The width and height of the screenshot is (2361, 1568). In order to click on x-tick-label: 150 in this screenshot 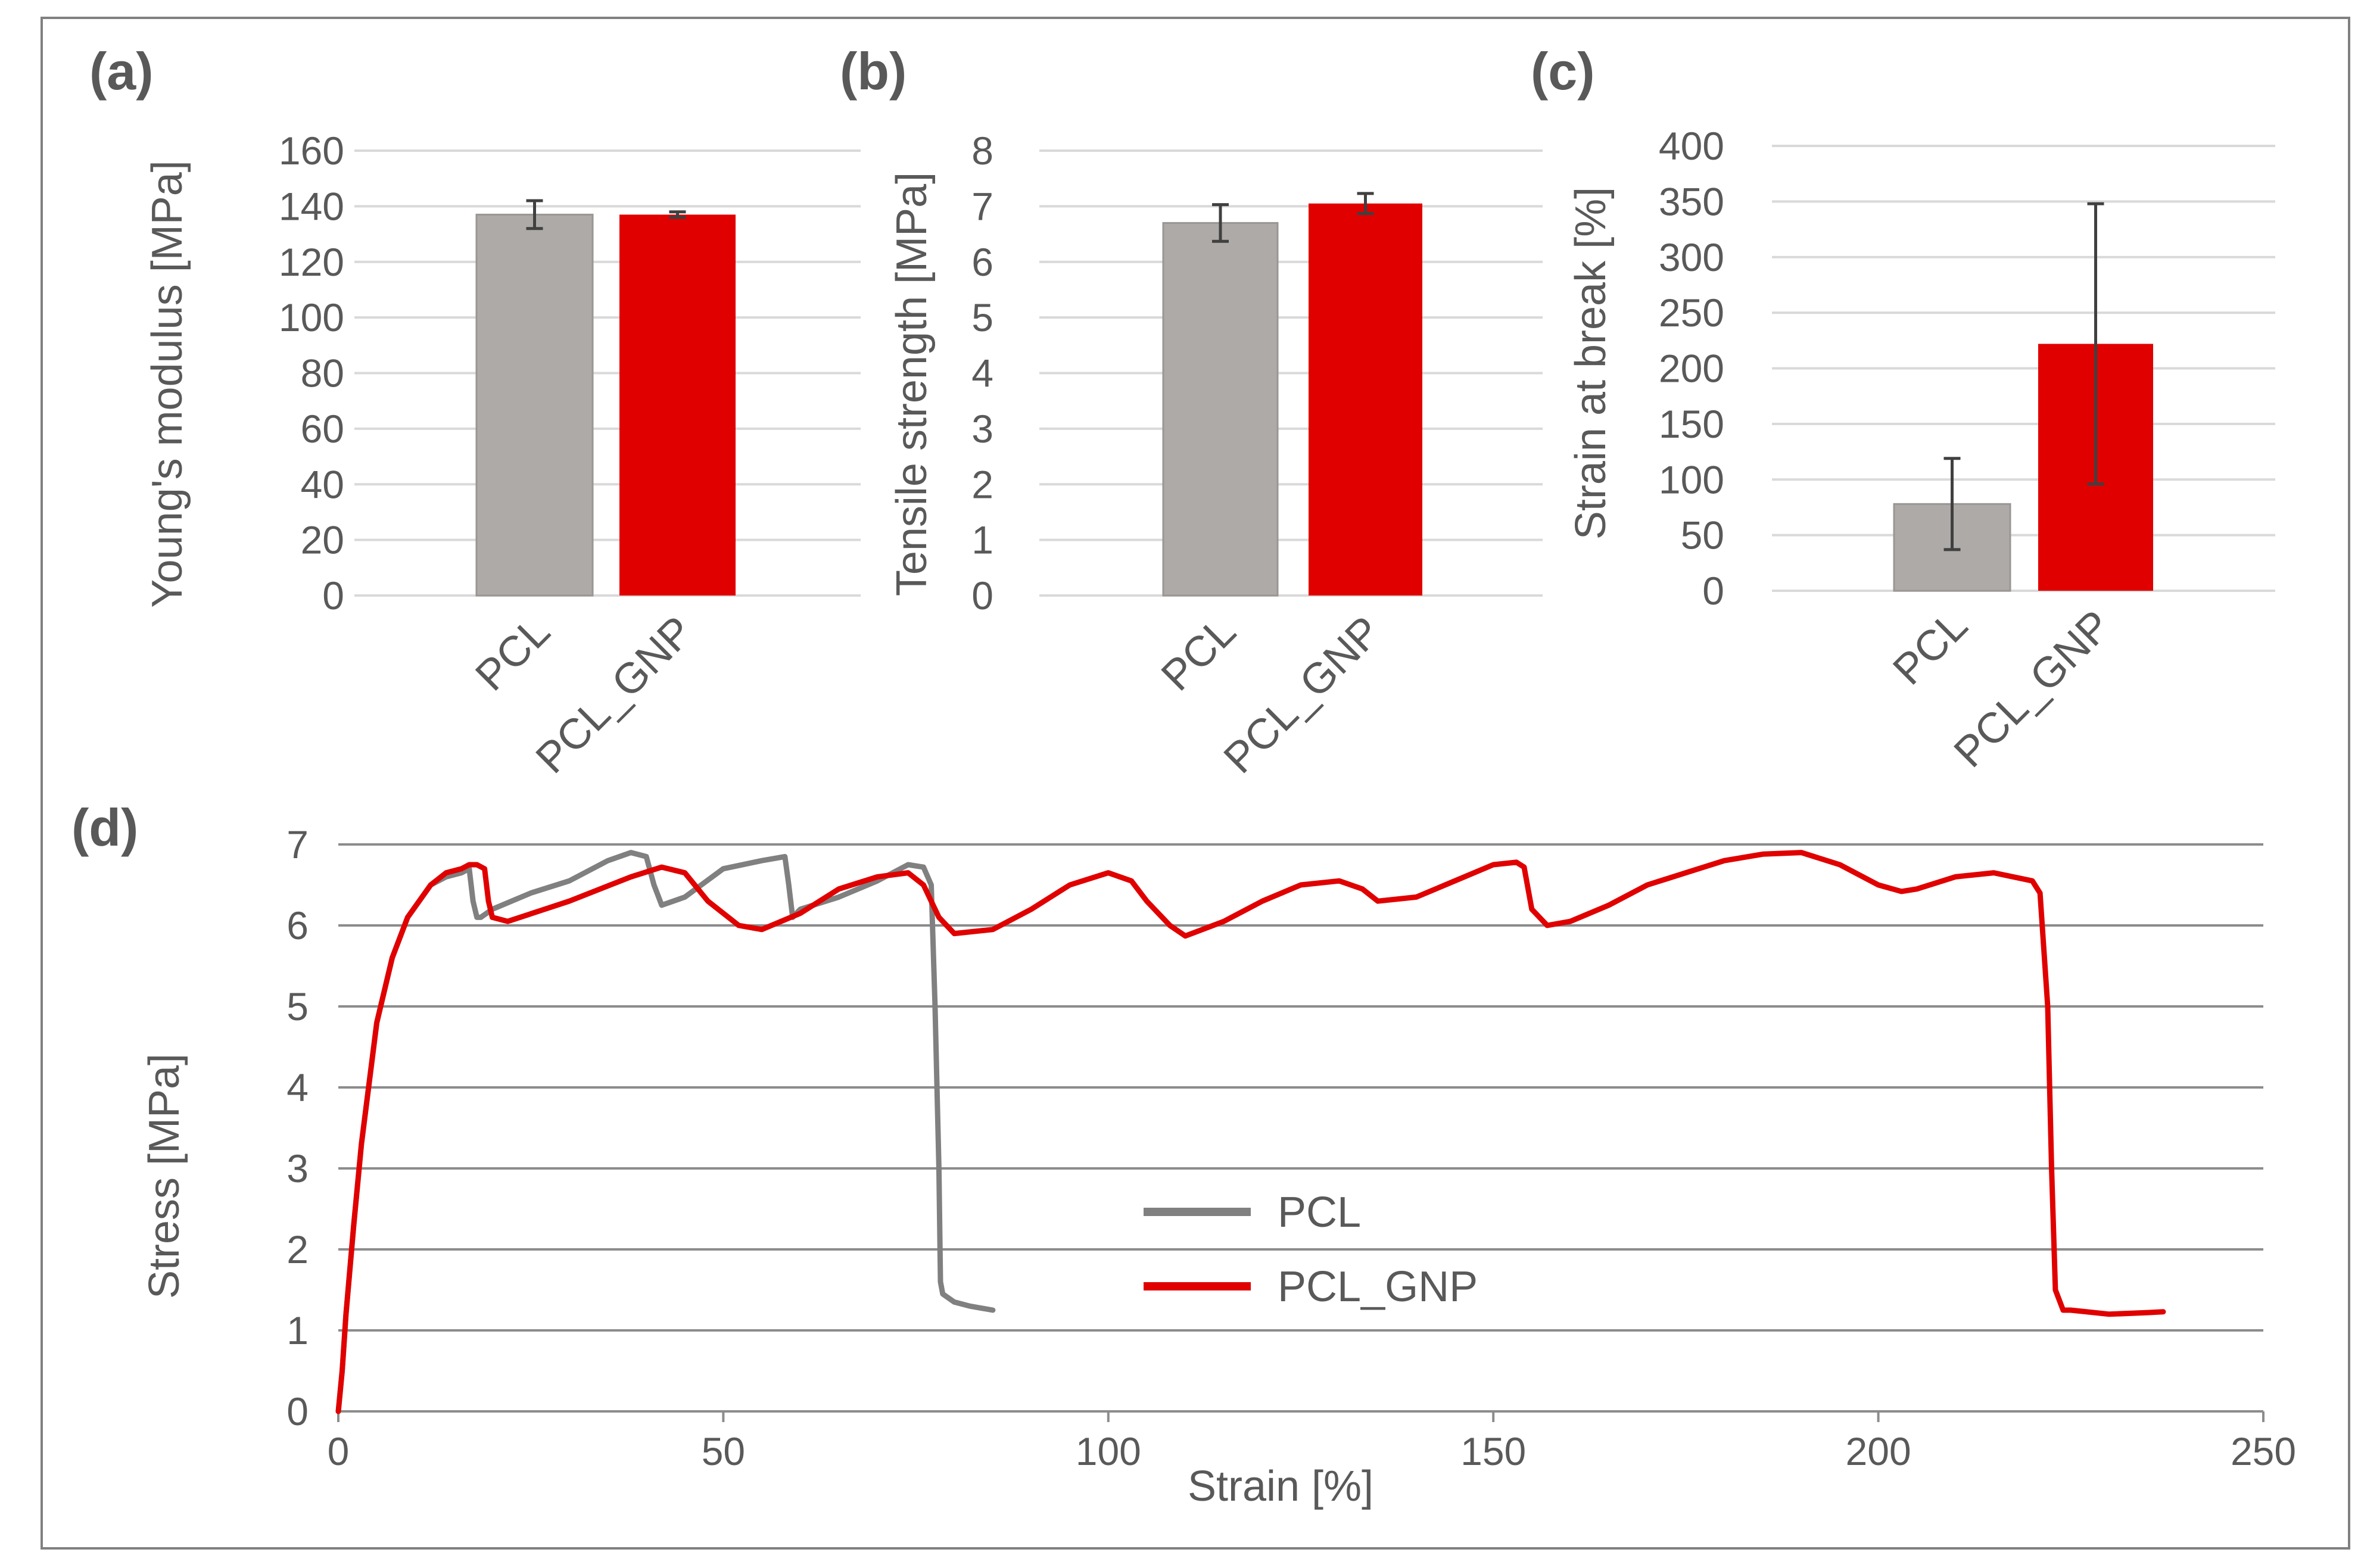, I will do `click(1493, 1451)`.